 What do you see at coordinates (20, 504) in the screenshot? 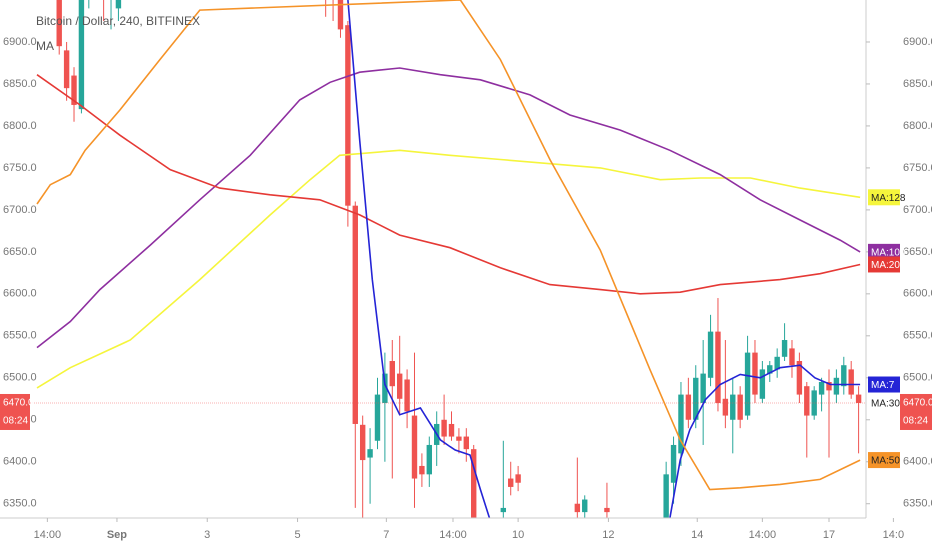
I see `y-tick-label-left: 6350.0` at bounding box center [20, 504].